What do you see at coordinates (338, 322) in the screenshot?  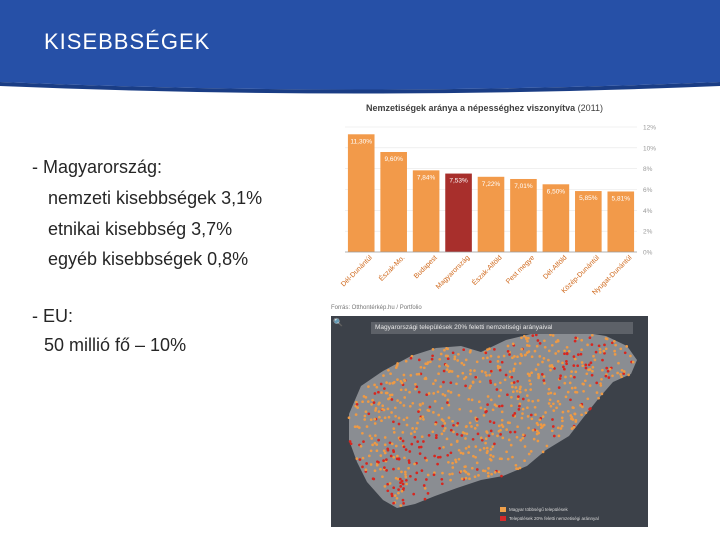 I see `zoom-icon: 🔍` at bounding box center [338, 322].